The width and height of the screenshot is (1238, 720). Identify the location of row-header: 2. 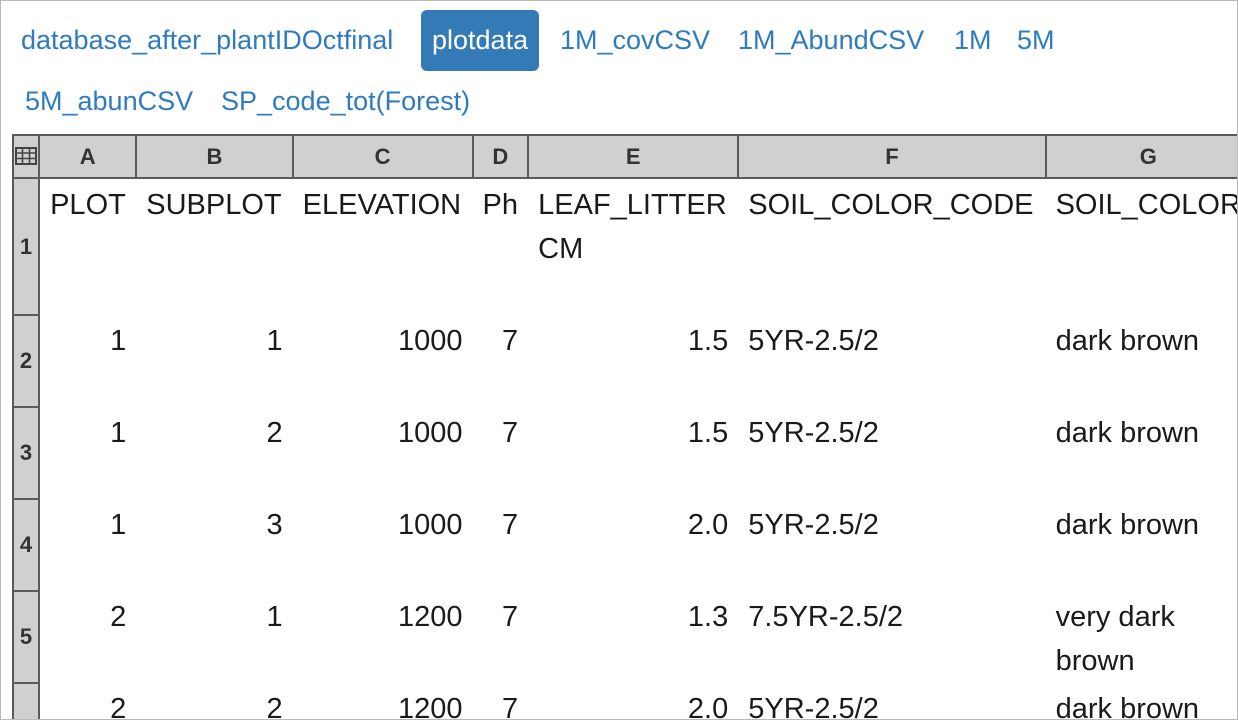
(26, 361).